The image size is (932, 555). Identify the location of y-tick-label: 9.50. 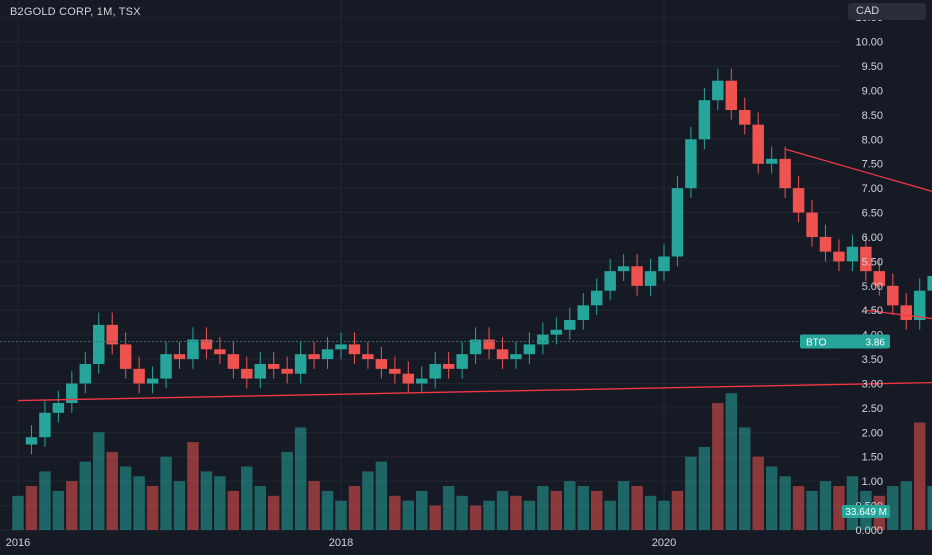
(872, 67).